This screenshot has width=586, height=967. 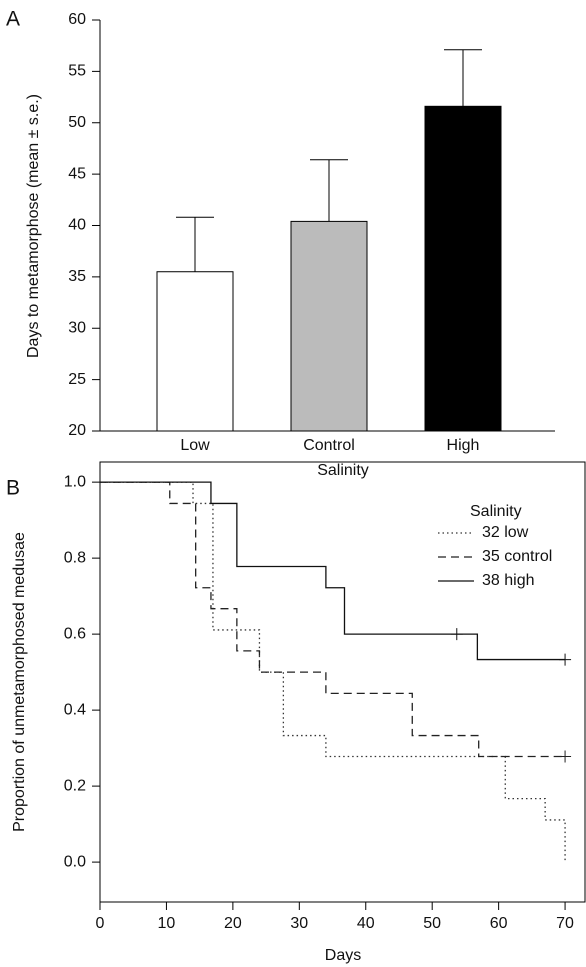 What do you see at coordinates (100, 923) in the screenshot?
I see `x-tick-label: 0` at bounding box center [100, 923].